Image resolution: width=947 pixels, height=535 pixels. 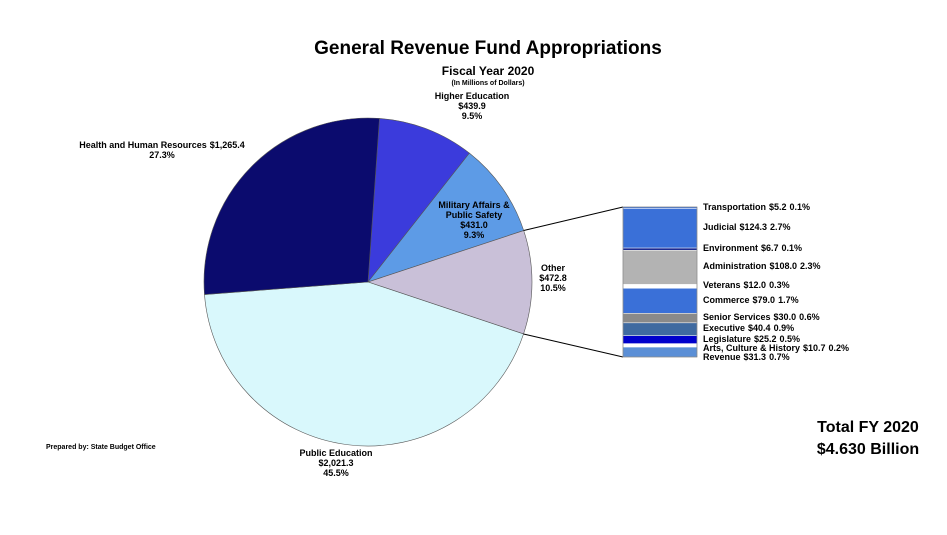 I want to click on bar-percent: 1.7%, so click(x=788, y=299).